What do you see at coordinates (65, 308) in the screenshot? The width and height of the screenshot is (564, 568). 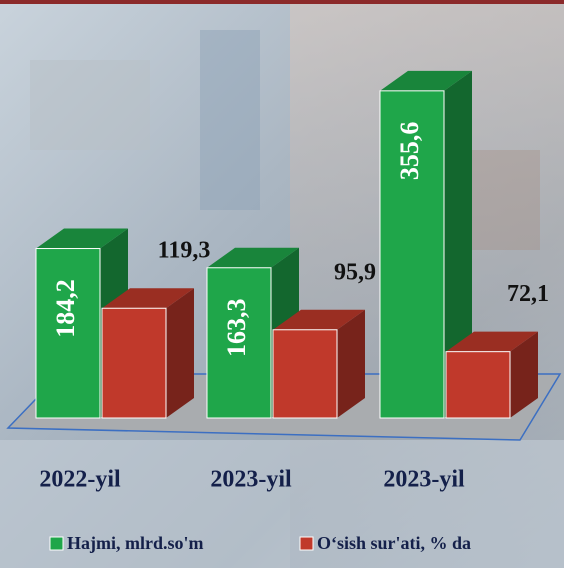 I see `value-label: 184,2` at bounding box center [65, 308].